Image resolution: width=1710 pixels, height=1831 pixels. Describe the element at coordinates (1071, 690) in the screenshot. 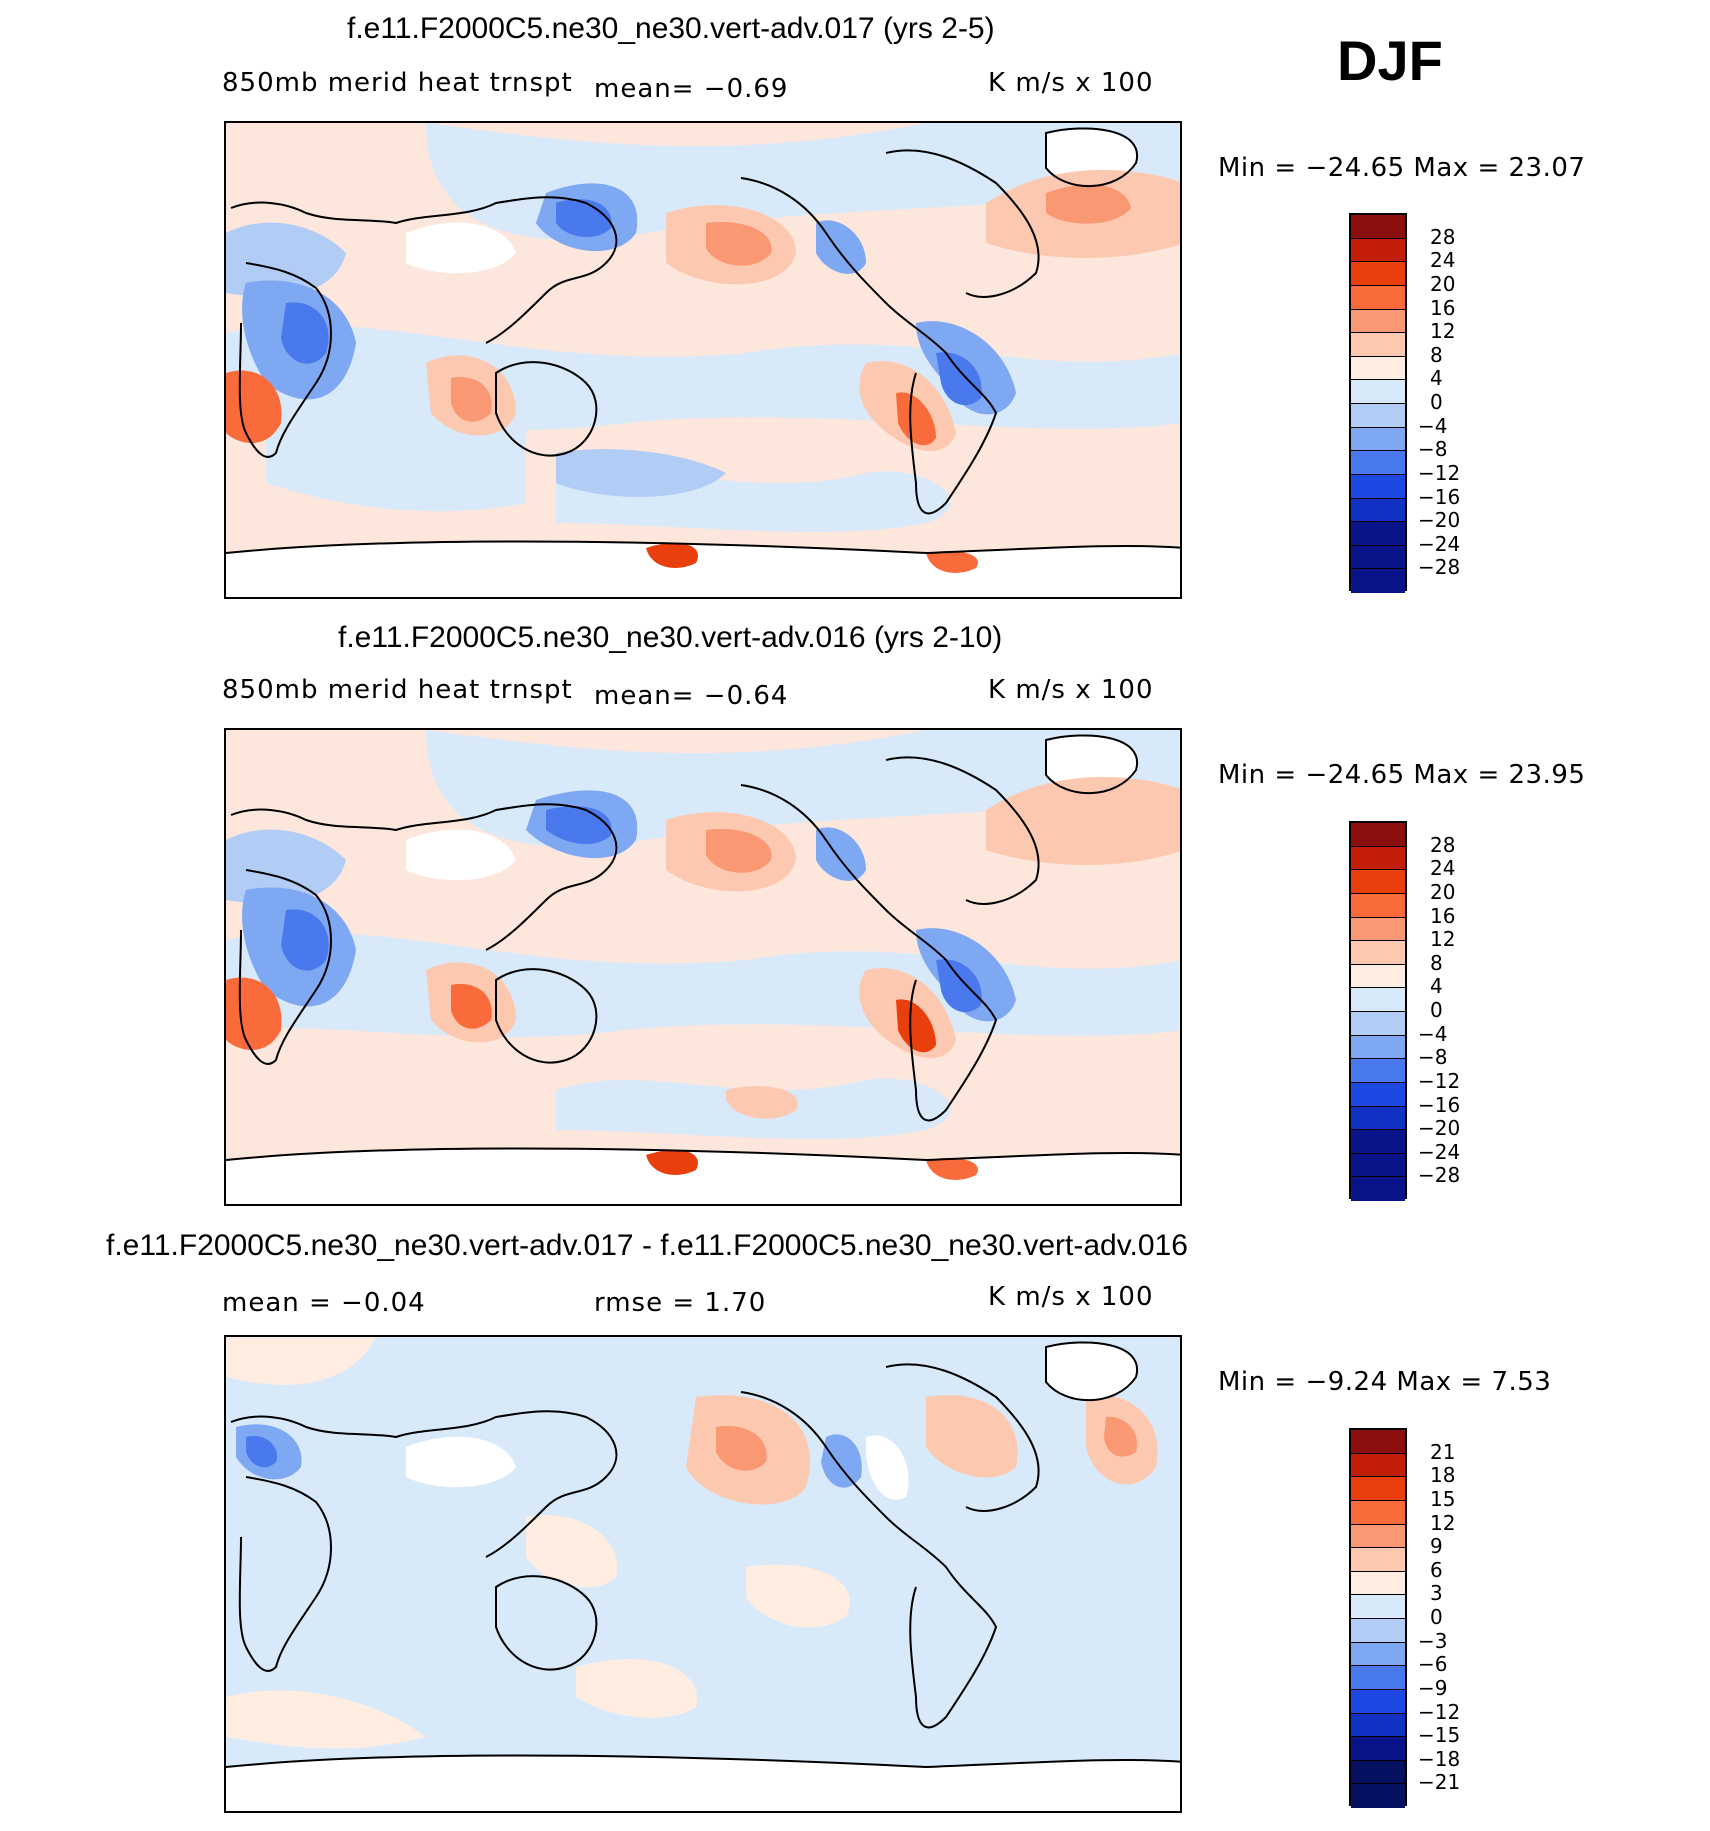

I see `panel-2-units: K m/s x 100` at that location.